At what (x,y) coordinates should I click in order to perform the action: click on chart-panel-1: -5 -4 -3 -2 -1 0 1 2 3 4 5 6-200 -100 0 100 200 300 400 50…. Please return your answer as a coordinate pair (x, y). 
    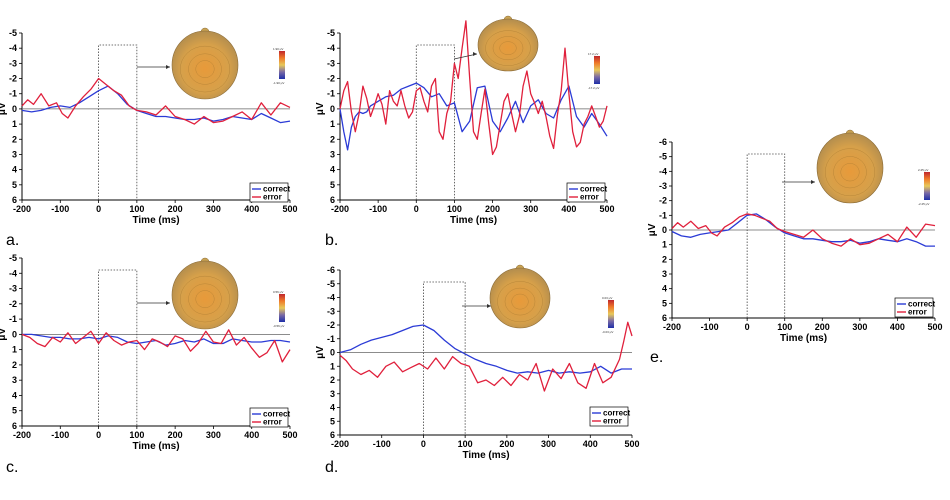
    Looking at the image, I should click on (149, 138).